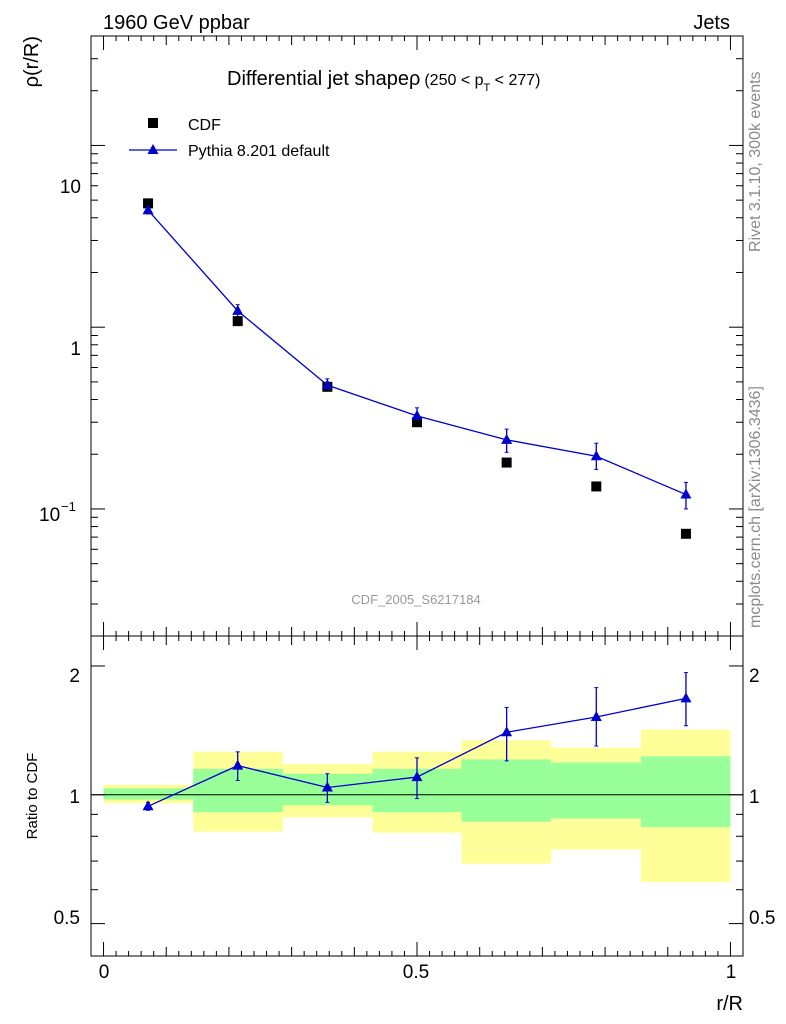 This screenshot has height=1024, width=786. What do you see at coordinates (515, 80) in the screenshot?
I see `main-title-end: < 277)` at bounding box center [515, 80].